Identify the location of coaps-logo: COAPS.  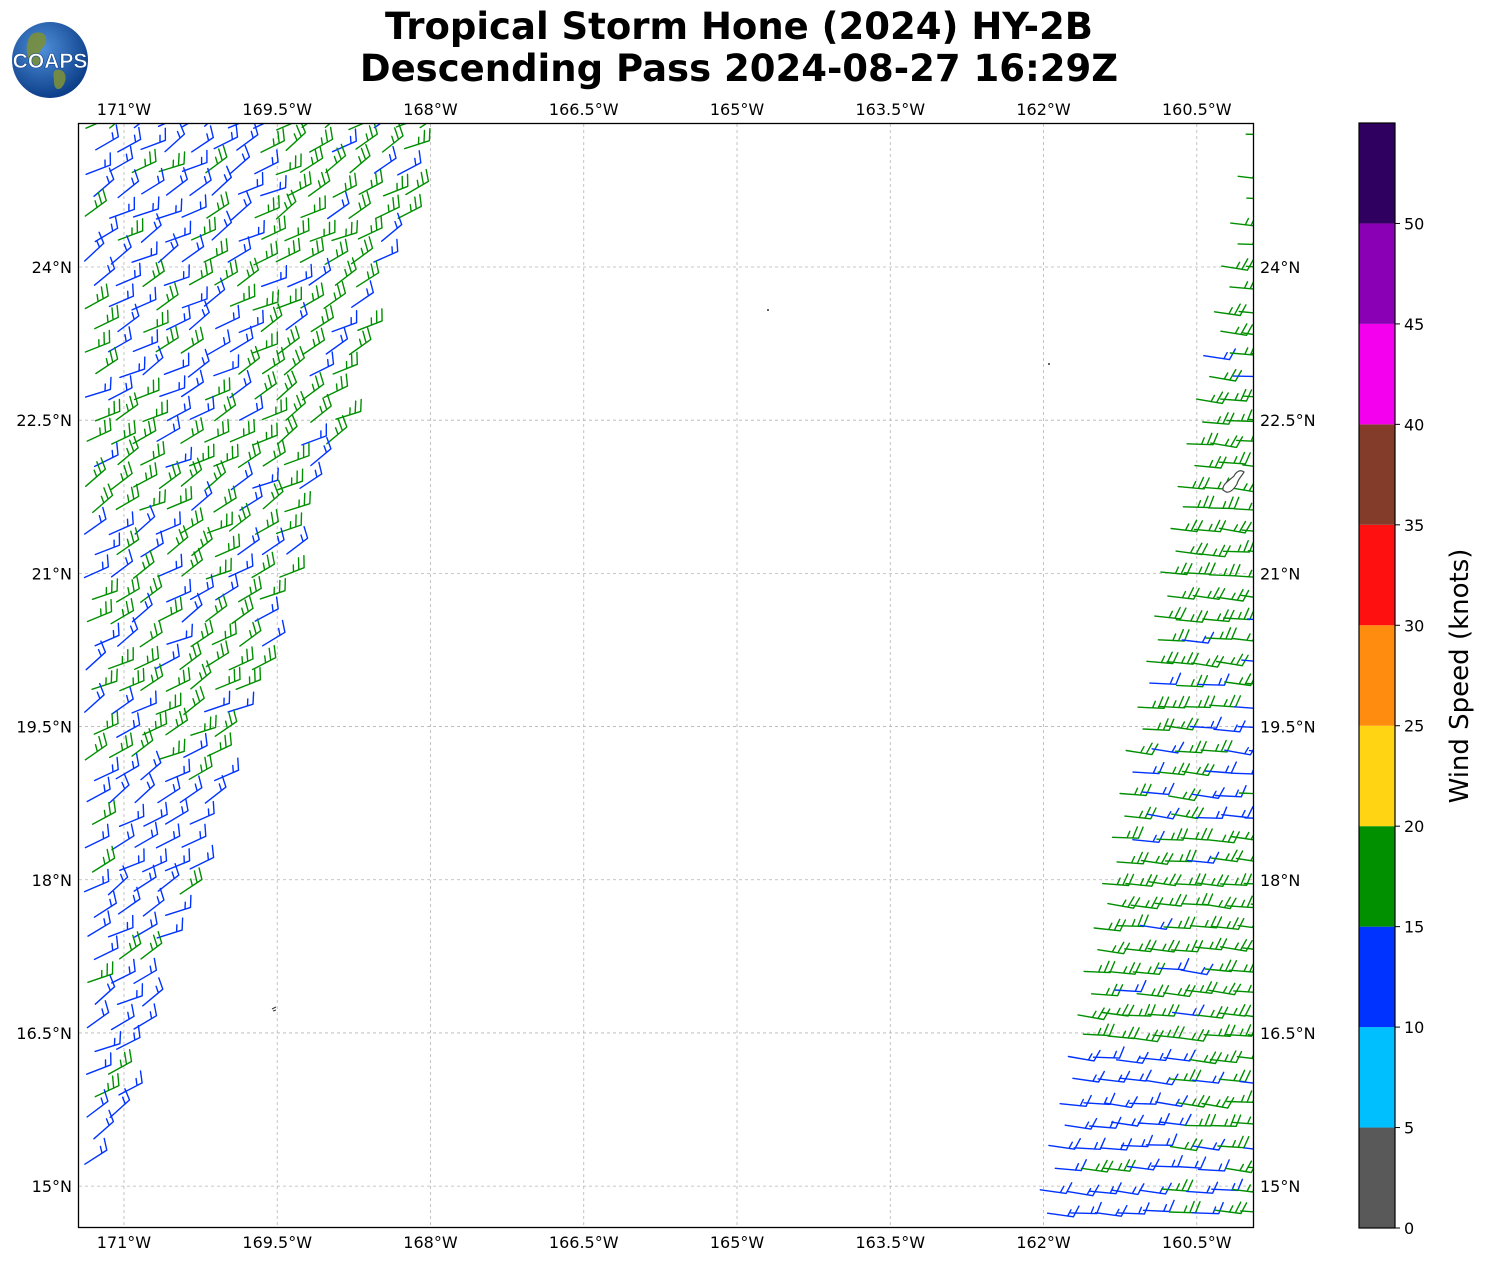
(50, 60).